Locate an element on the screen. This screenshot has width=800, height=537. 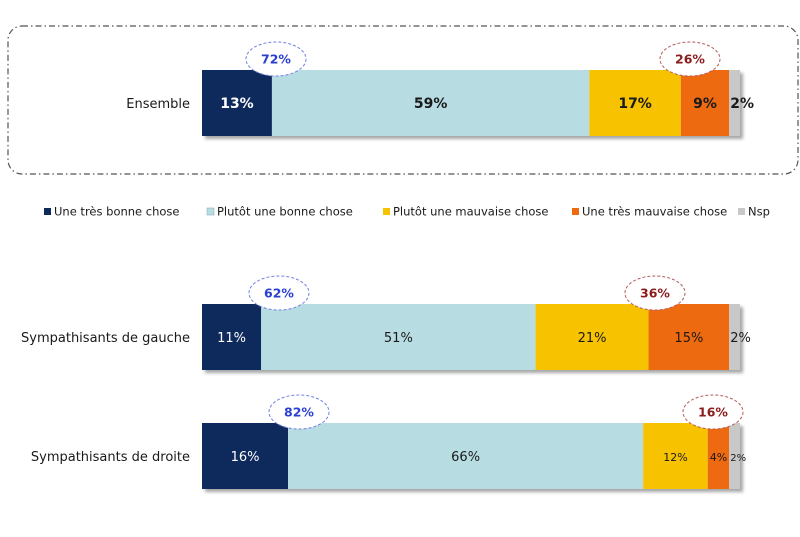
data-label: 12% is located at coordinates (675, 457).